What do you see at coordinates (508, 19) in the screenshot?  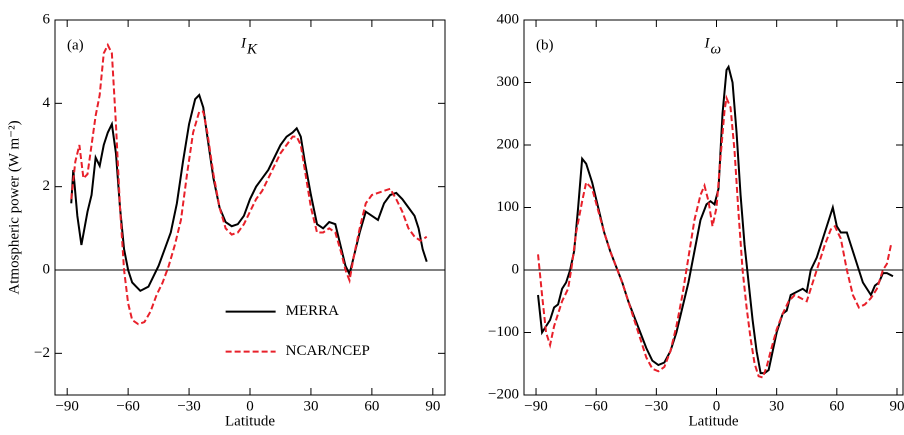 I see `y-tick-label: 400` at bounding box center [508, 19].